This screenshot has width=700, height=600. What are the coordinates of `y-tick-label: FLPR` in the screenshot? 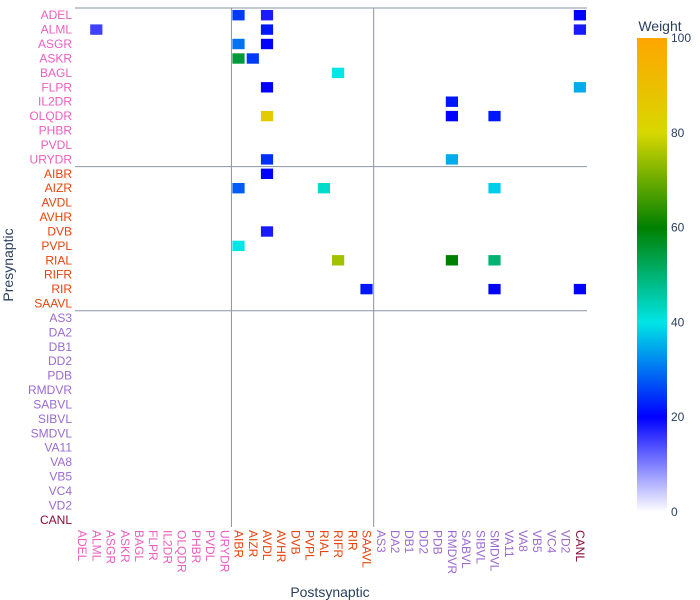 It's located at (56, 87).